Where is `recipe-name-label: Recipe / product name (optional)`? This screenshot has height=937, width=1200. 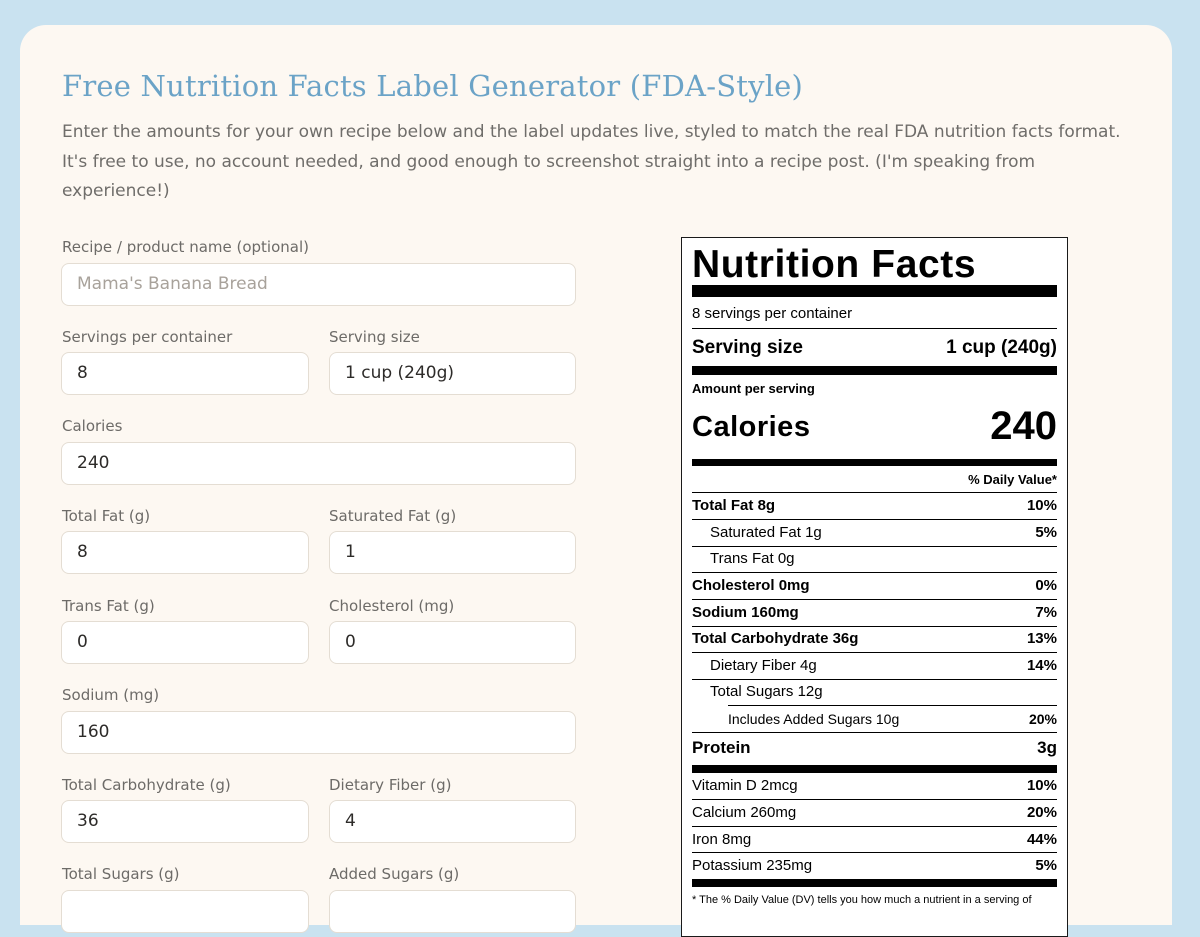
recipe-name-label: Recipe / product name (optional) is located at coordinates (185, 247).